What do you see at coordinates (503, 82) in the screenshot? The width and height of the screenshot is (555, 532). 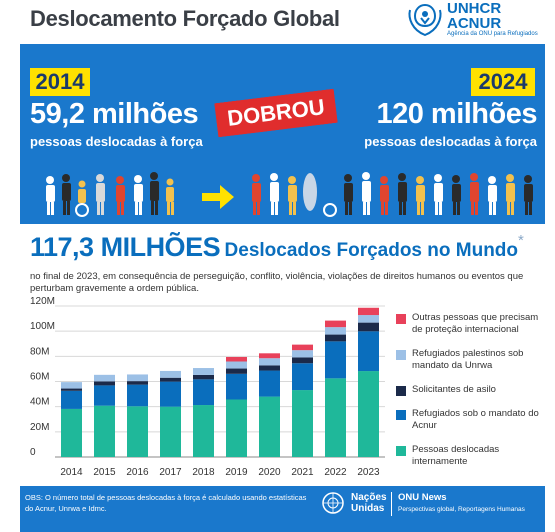 I see `year-right-badge: 2024` at bounding box center [503, 82].